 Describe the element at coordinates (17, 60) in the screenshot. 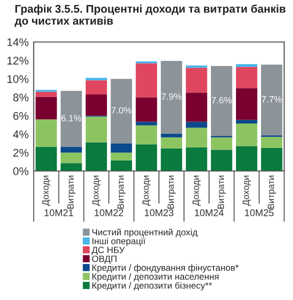

I see `y-tick-label: 12%` at that location.